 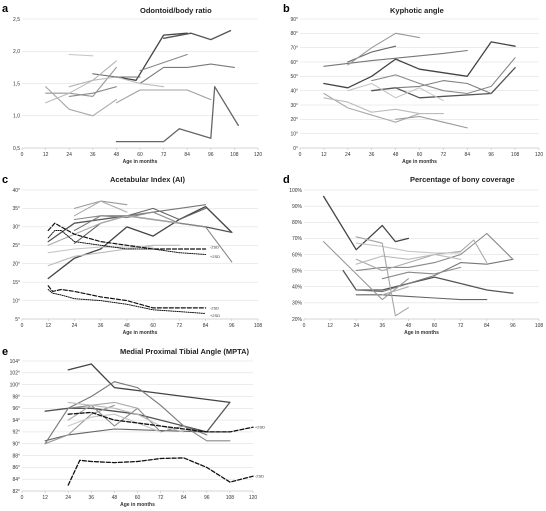 I want to click on y-tick-label: 40°, so click(x=294, y=91).